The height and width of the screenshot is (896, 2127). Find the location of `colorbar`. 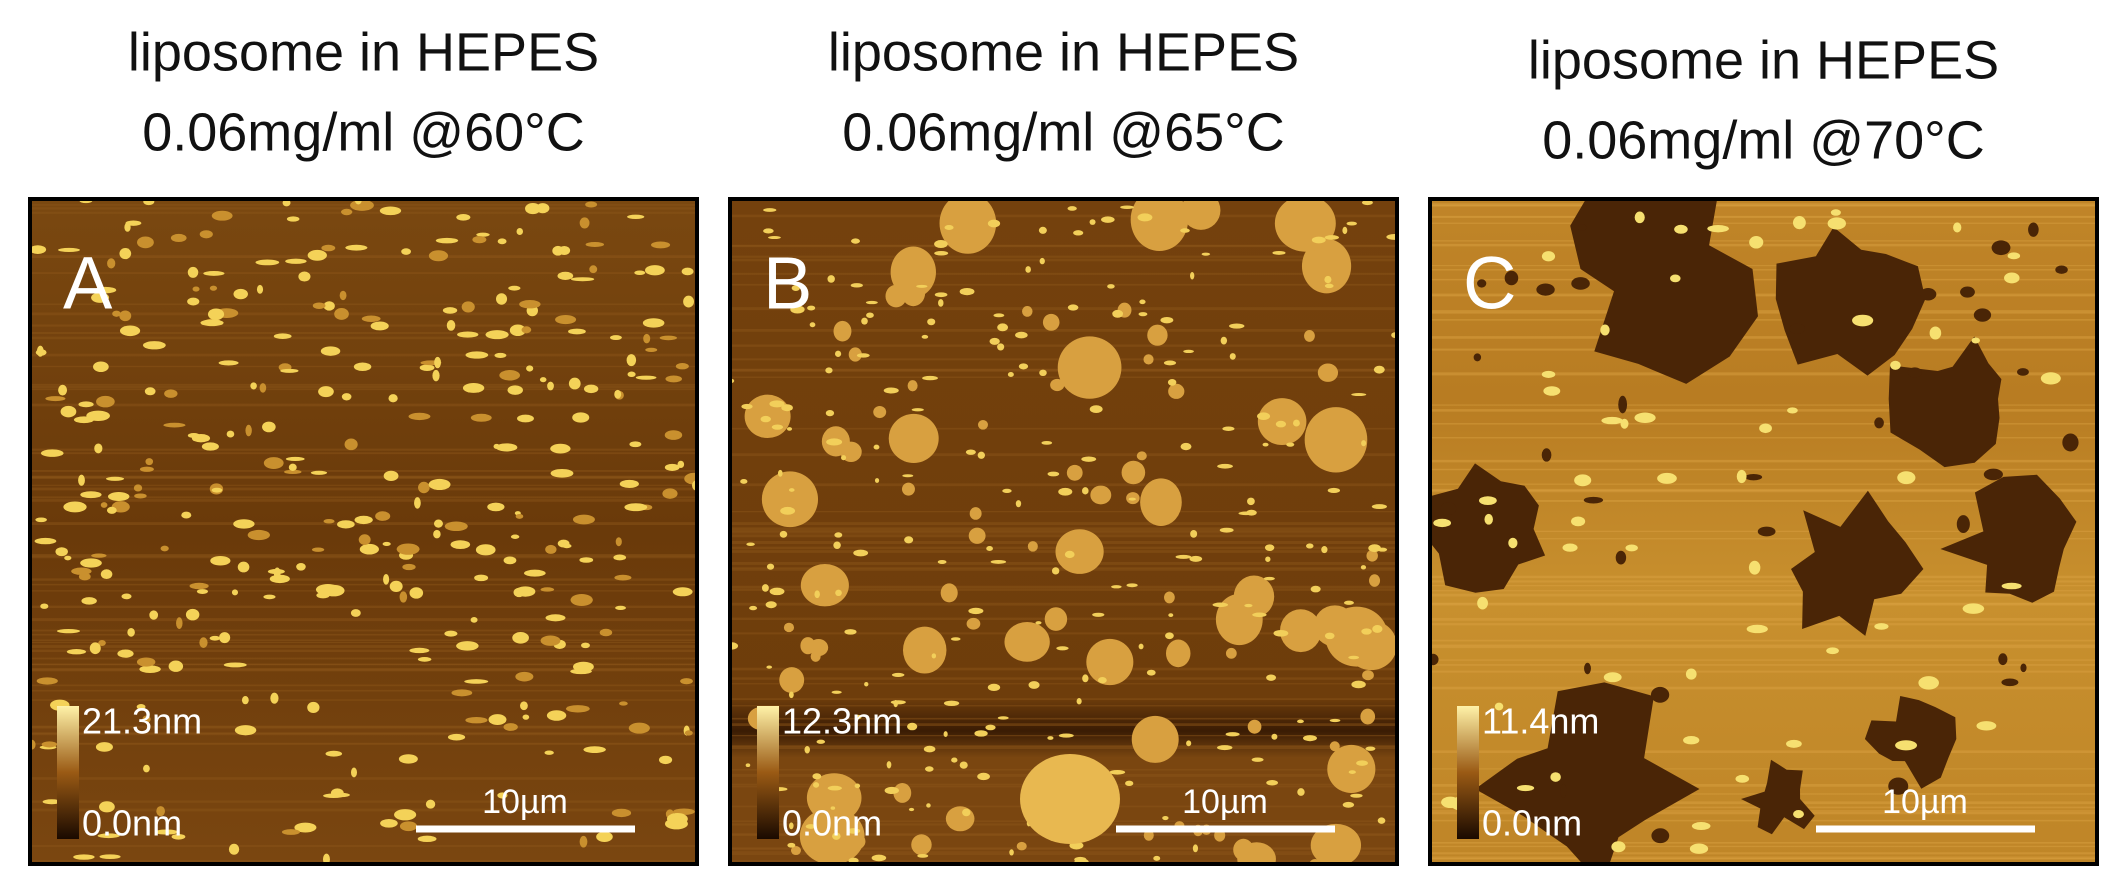

colorbar is located at coordinates (68, 772).